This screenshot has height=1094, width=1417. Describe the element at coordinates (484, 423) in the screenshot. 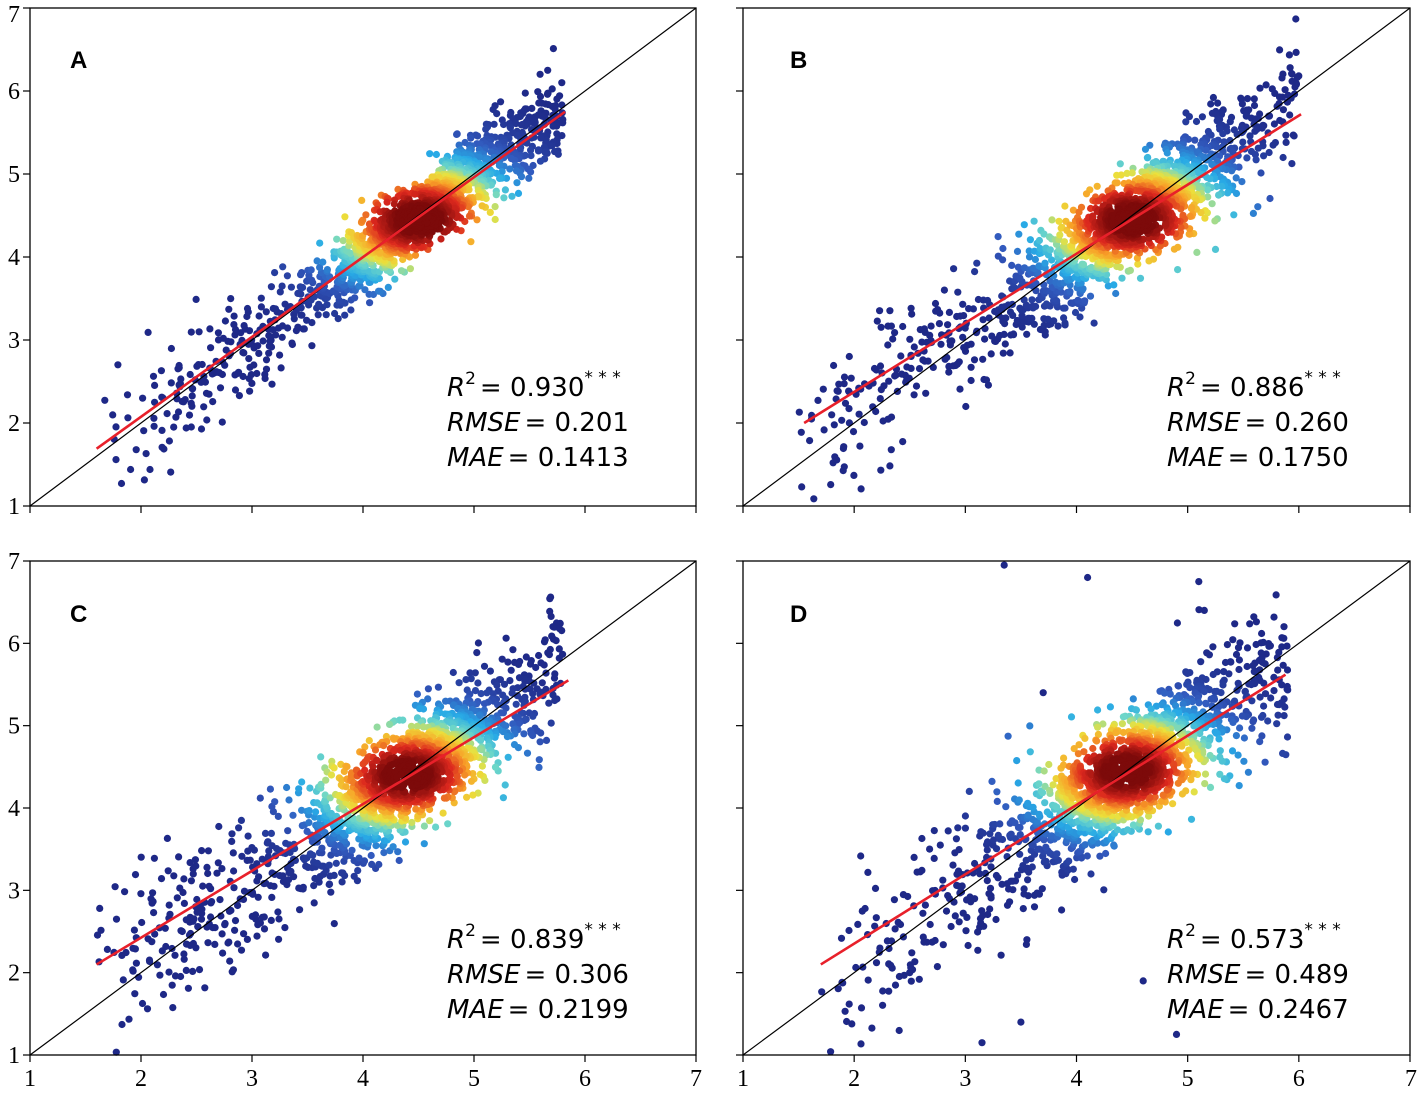

I see `rmse-label: RMSE` at that location.